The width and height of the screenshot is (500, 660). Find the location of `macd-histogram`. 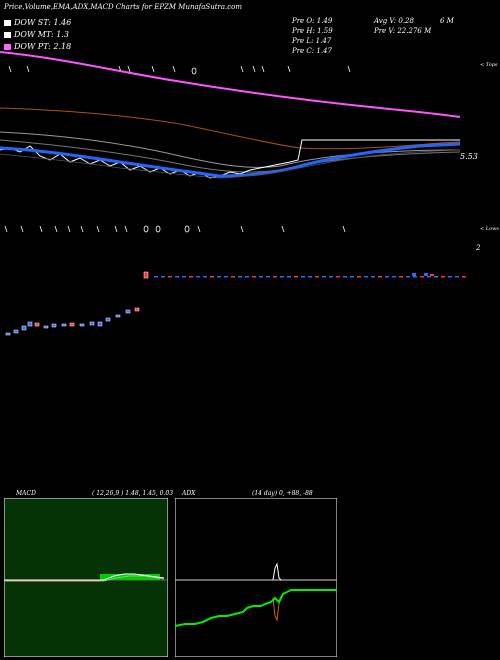

macd-histogram is located at coordinates (130, 577).